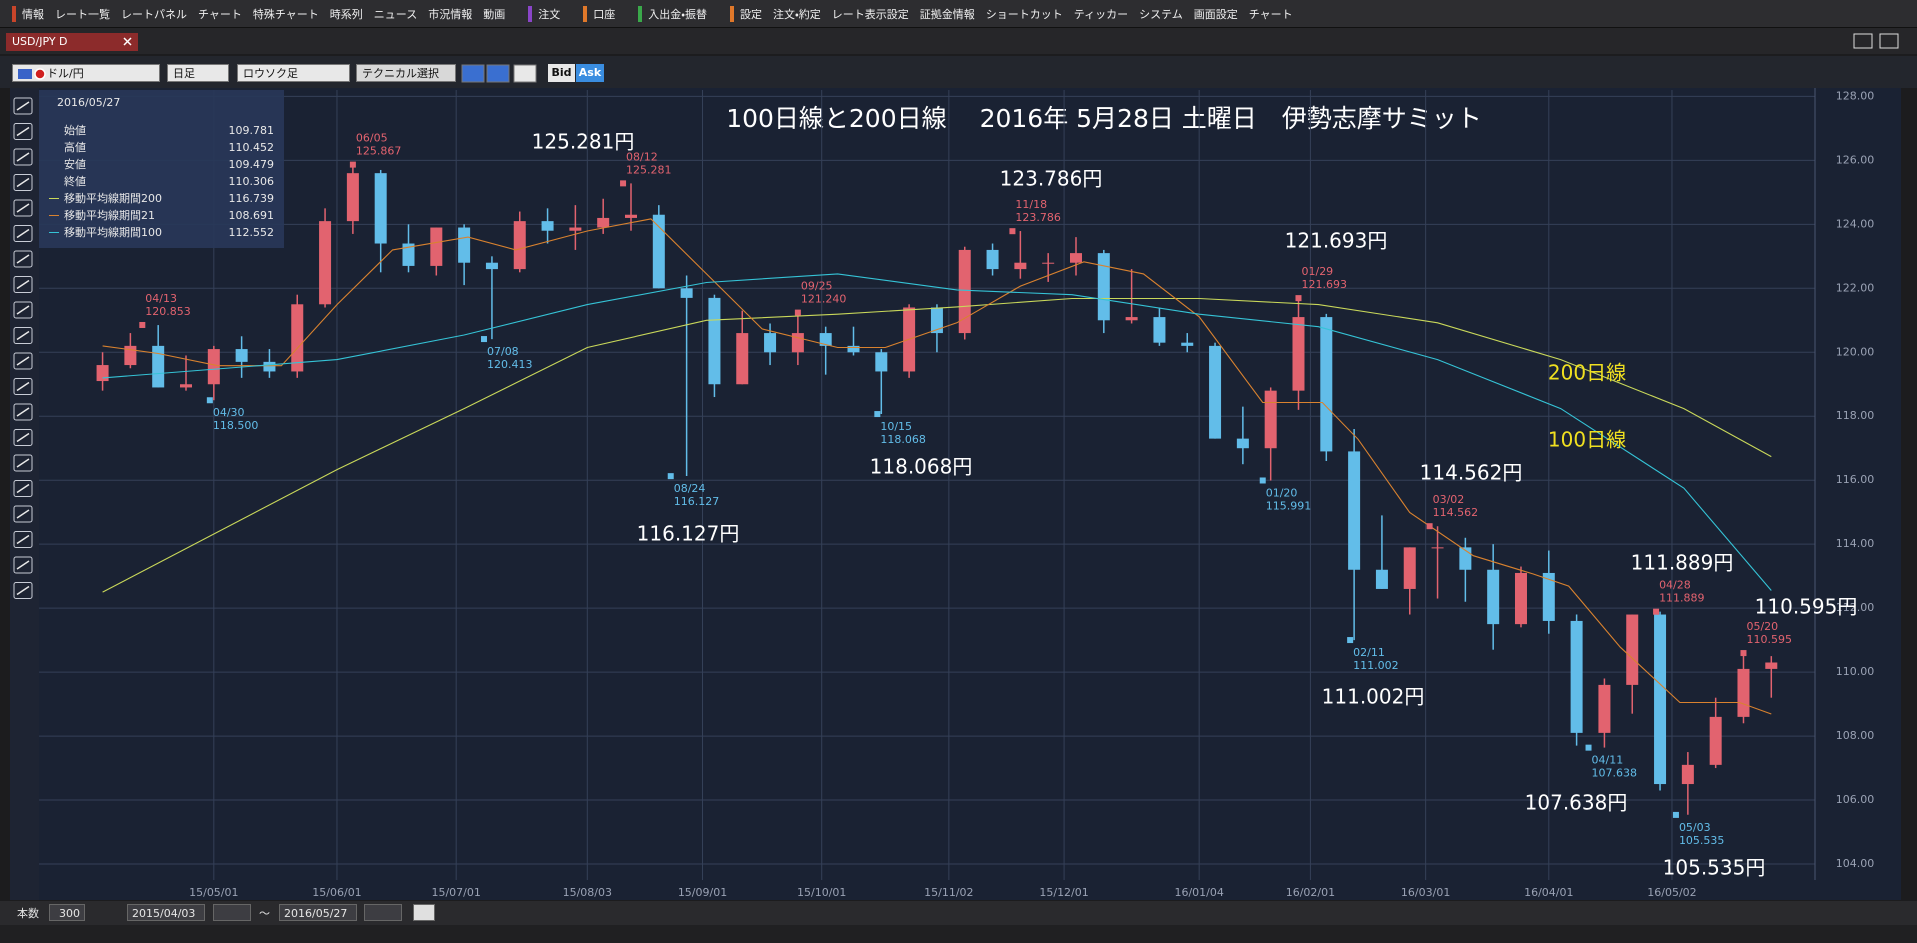  What do you see at coordinates (1762, 626) in the screenshot?
I see `extreme-date: 05/20` at bounding box center [1762, 626].